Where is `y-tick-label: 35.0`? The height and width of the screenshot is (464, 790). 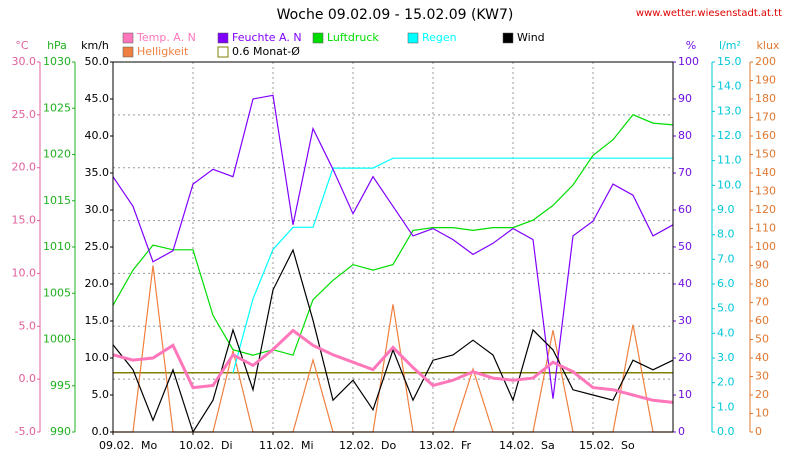 y-tick-label: 35.0 is located at coordinates (97, 172).